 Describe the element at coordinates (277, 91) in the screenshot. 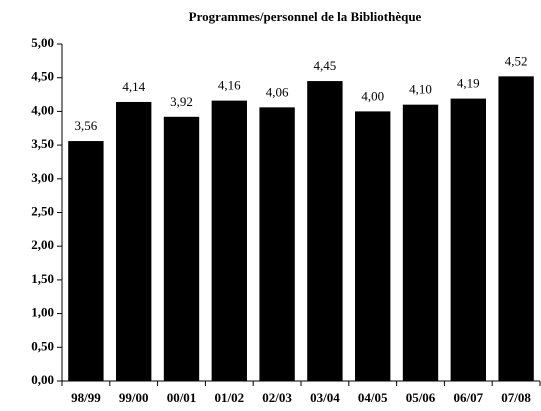

I see `value-label: 4,06` at that location.